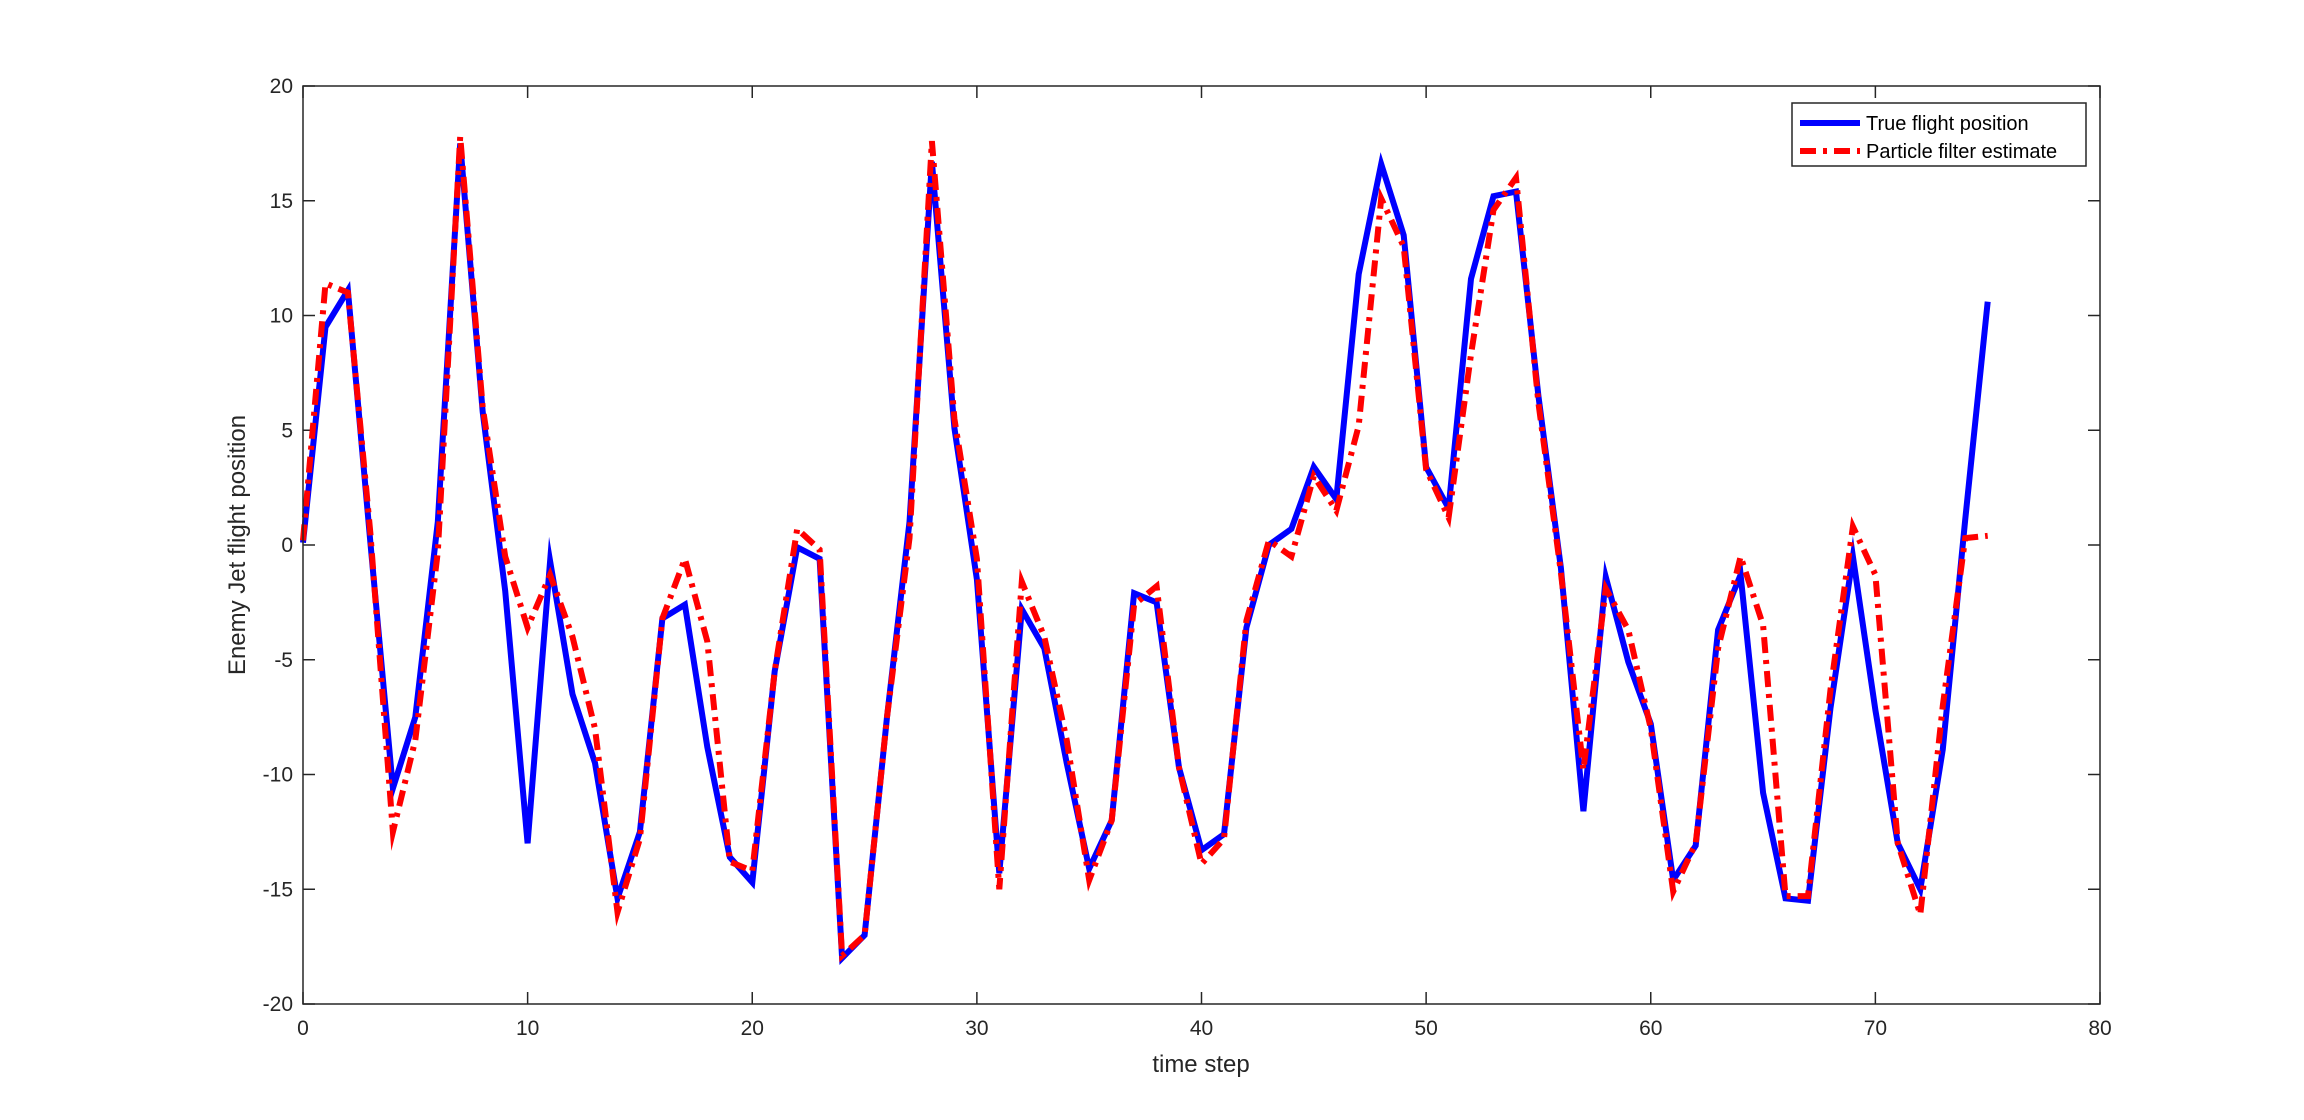 This screenshot has width=2304, height=1120. What do you see at coordinates (1961, 152) in the screenshot?
I see `legend-label-estimate: Particle filter estimate` at bounding box center [1961, 152].